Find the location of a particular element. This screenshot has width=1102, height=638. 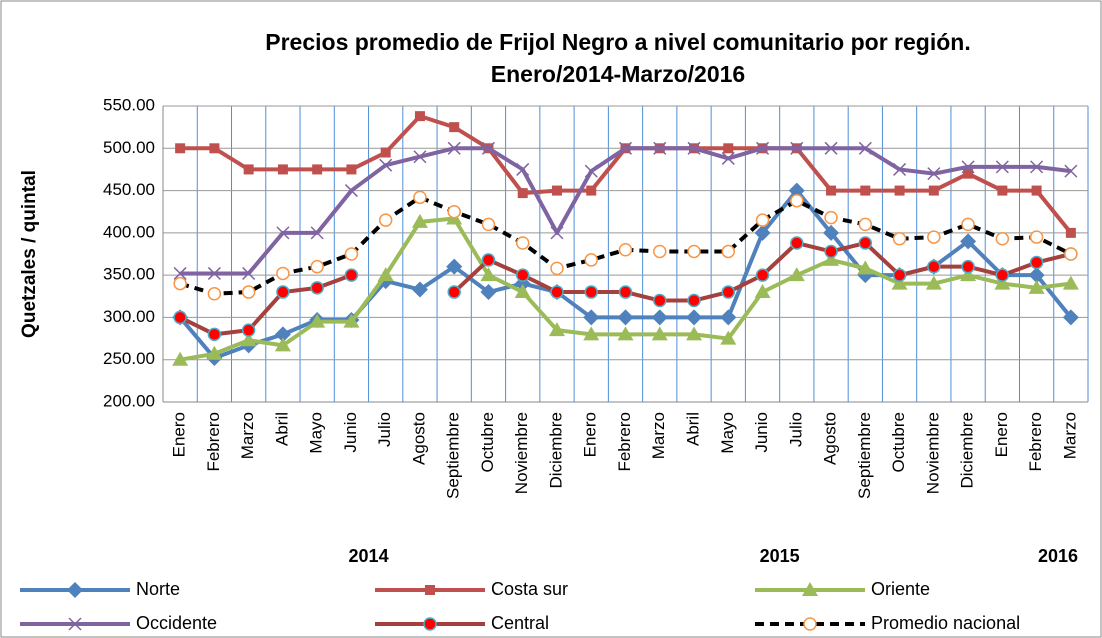

x-tick-label: Septiembre is located at coordinates (453, 455).